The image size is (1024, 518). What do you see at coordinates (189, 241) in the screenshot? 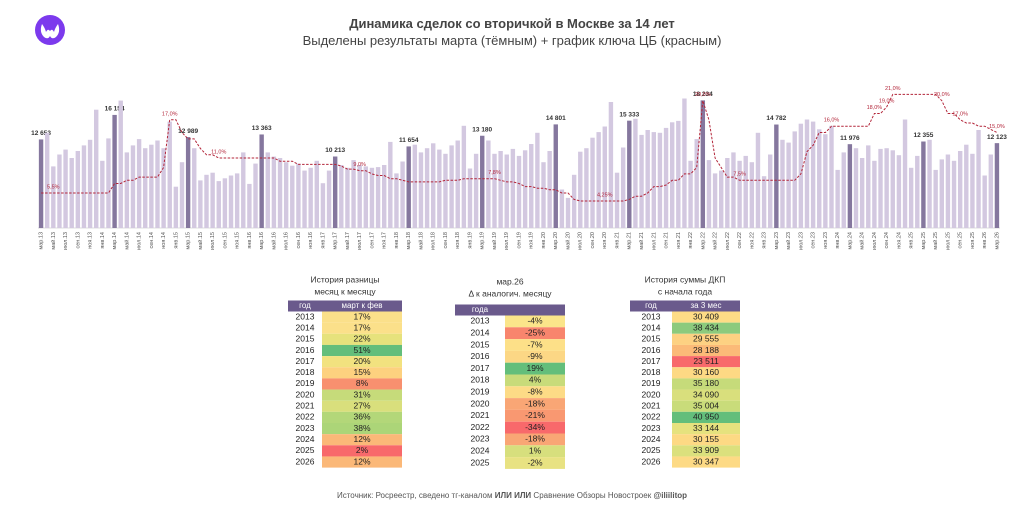
I see `x-tick-label: мар.15` at bounding box center [189, 241].